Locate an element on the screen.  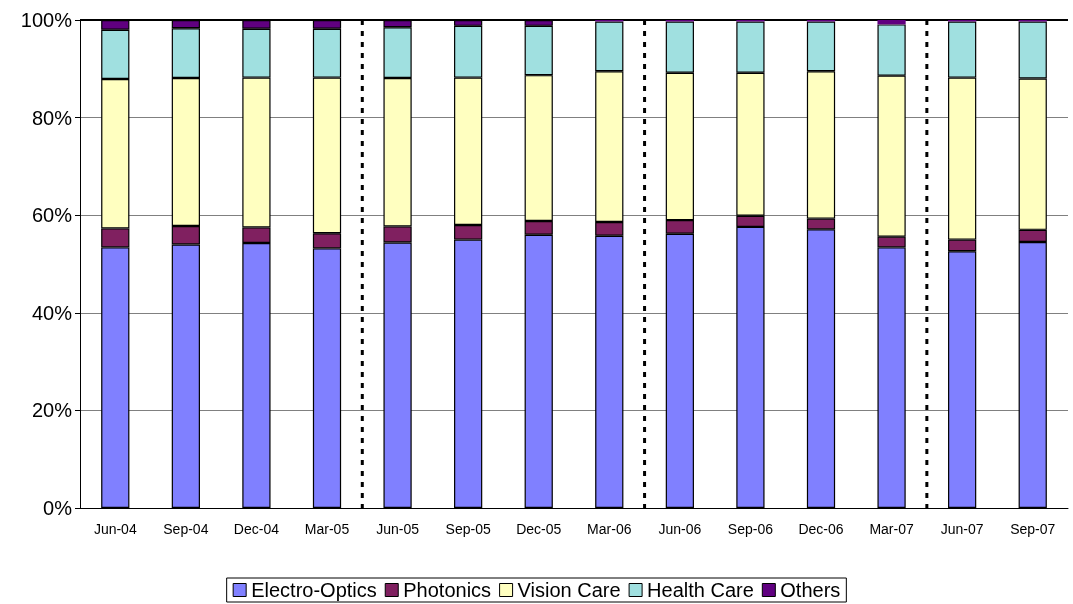
legend-label: Electro-Optics is located at coordinates (314, 590).